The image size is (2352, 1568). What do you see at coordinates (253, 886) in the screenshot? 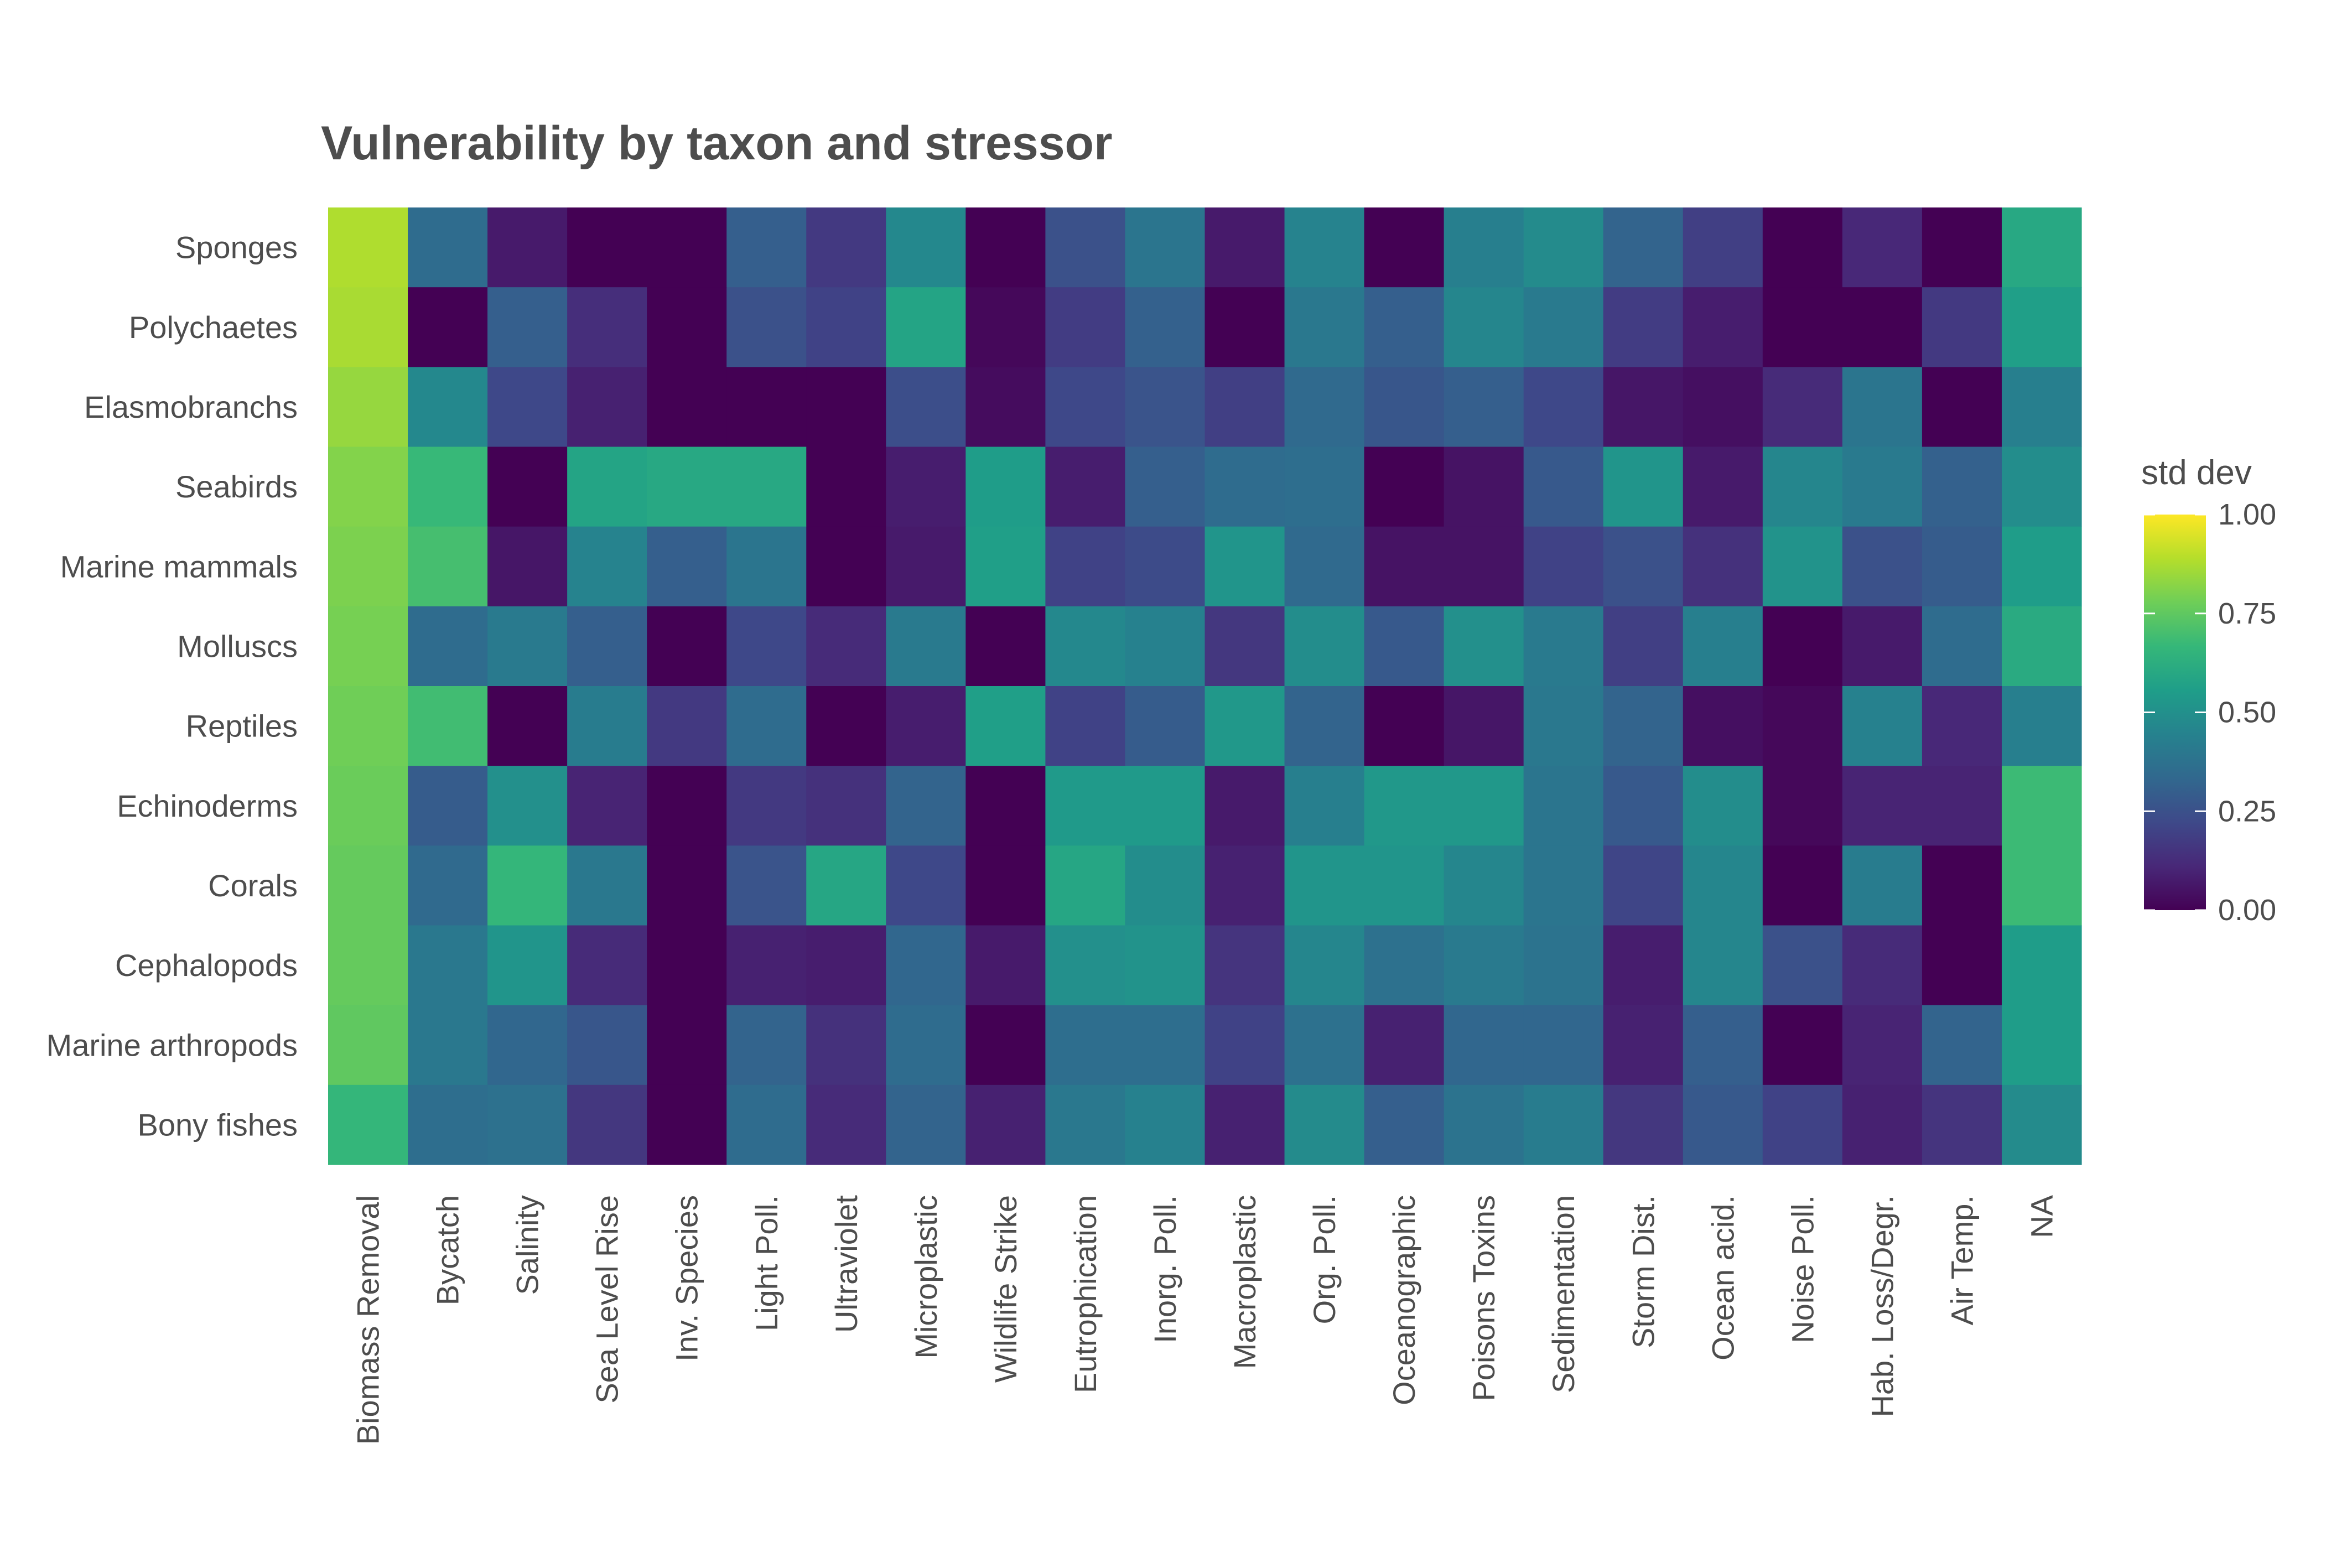
I see `y-tick-label: Corals` at bounding box center [253, 886].